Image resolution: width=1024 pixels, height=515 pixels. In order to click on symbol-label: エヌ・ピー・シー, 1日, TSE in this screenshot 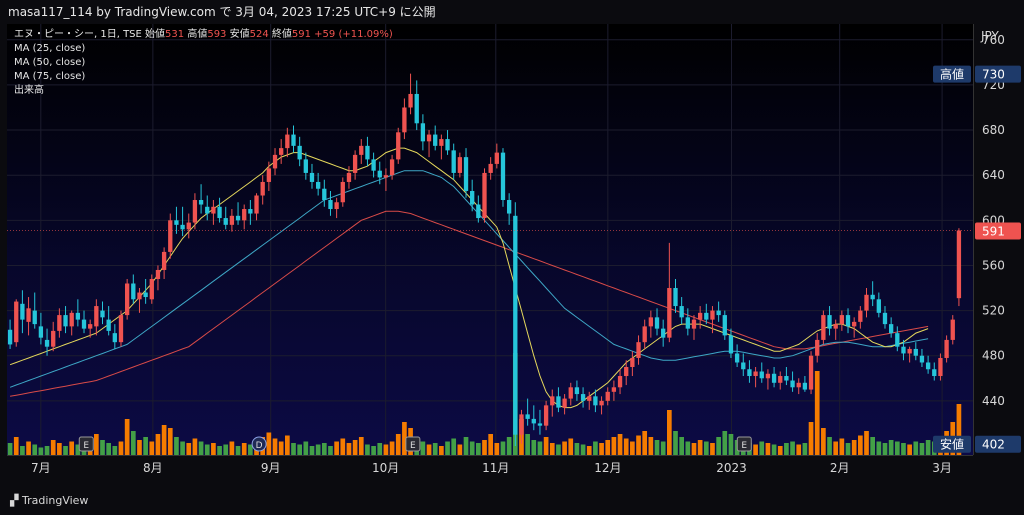, I will do `click(78, 34)`.